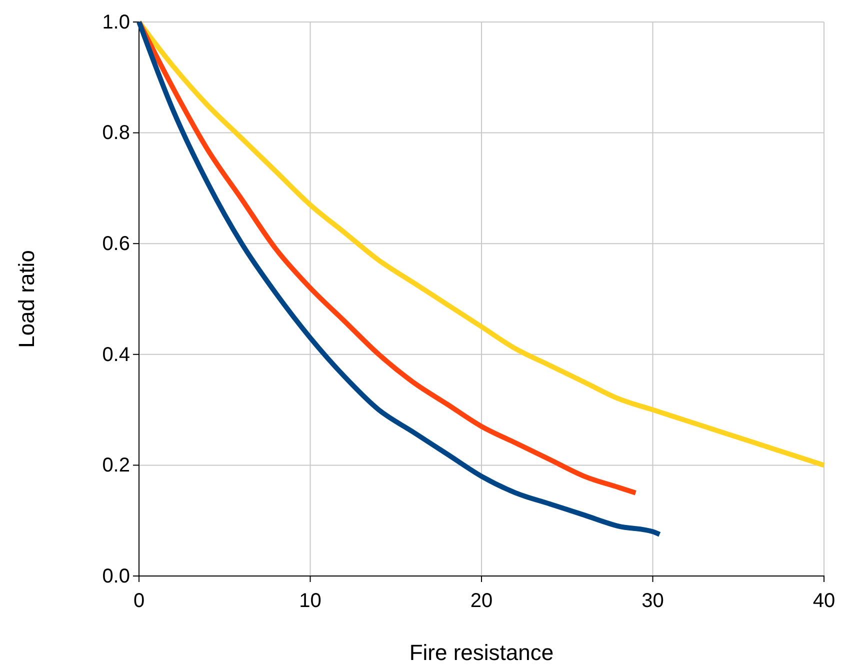 This screenshot has height=668, width=842. Describe the element at coordinates (116, 355) in the screenshot. I see `y-tick-label: 0.4` at that location.